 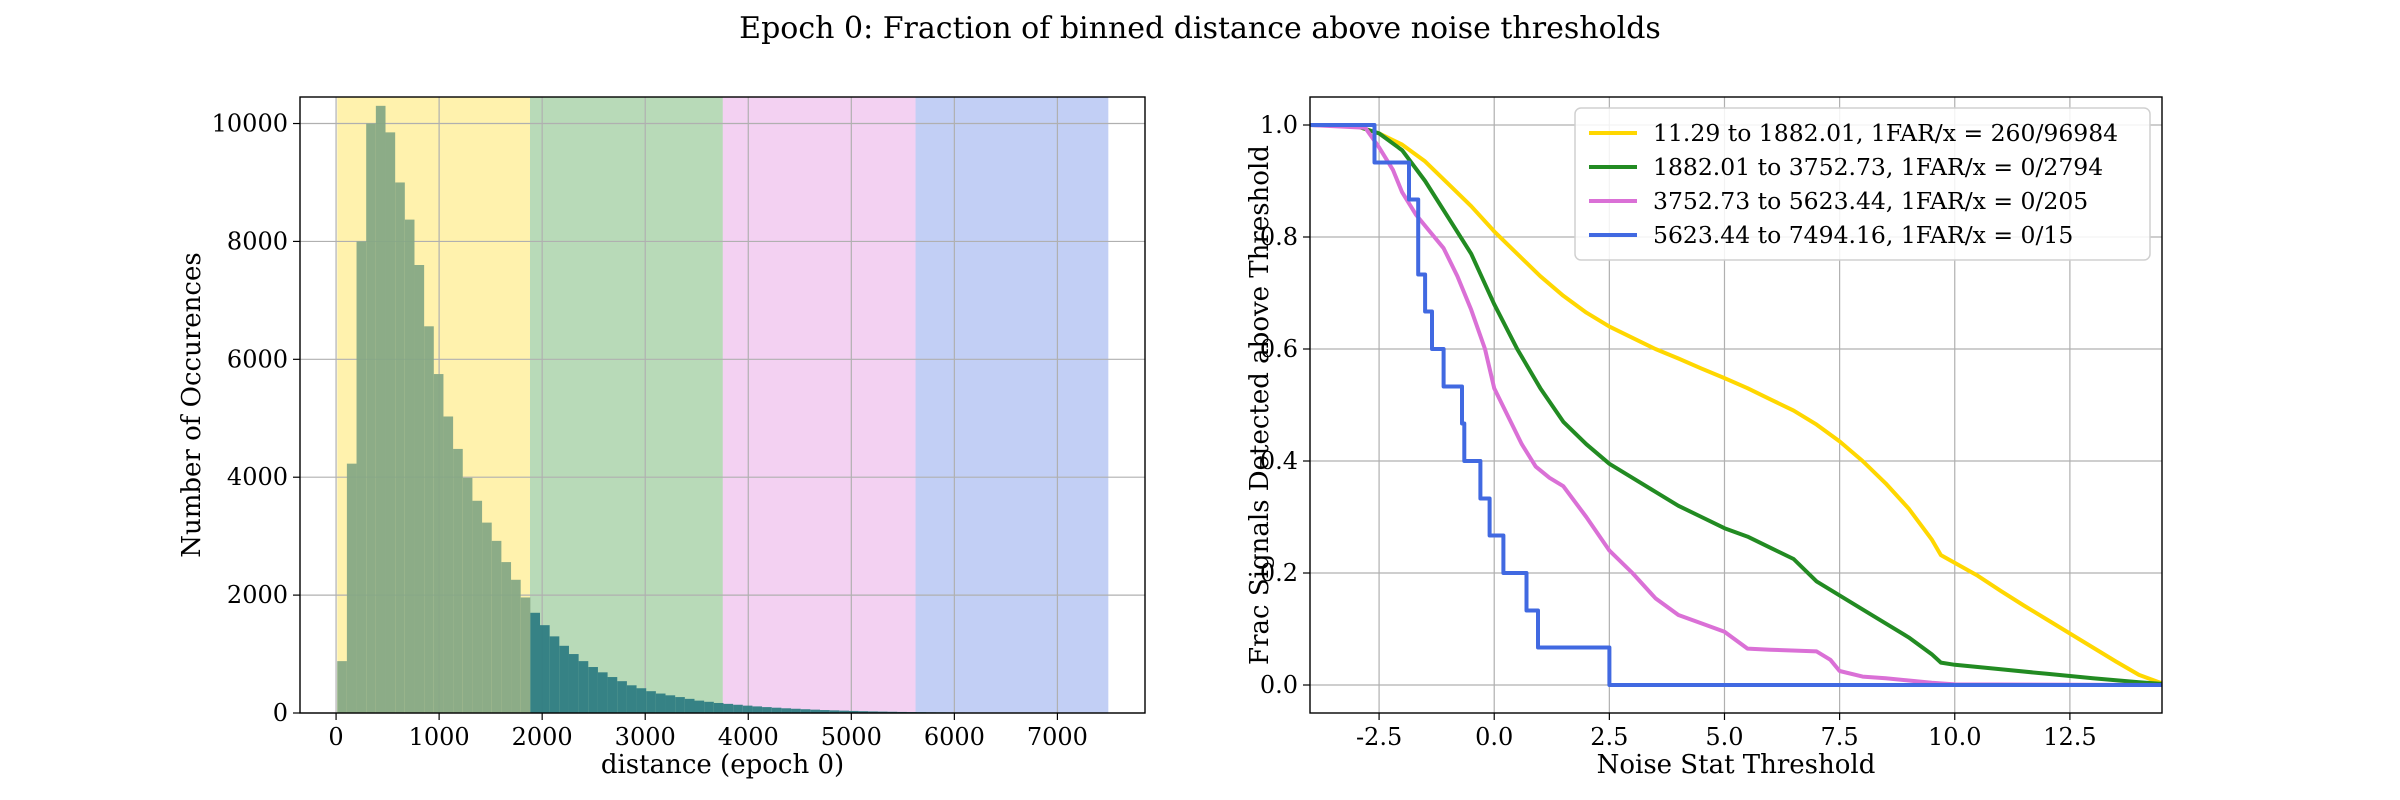 What do you see at coordinates (645, 737) in the screenshot?
I see `x-tick-label: 3000` at bounding box center [645, 737].